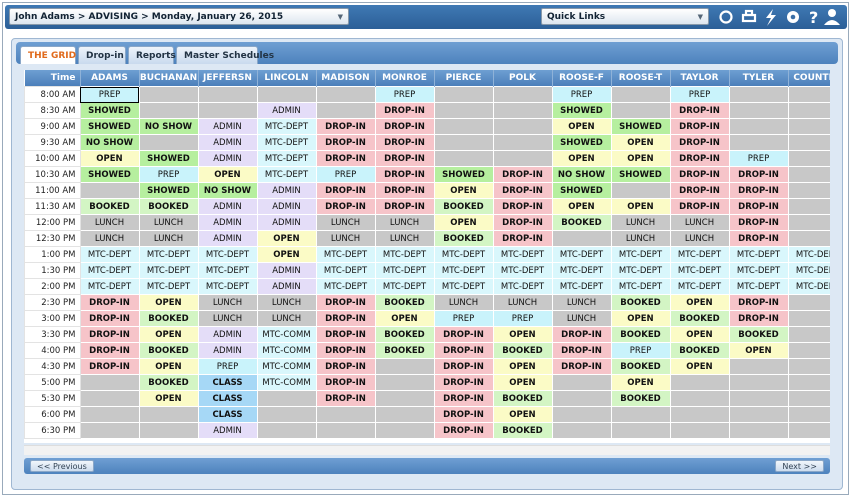 This screenshot has width=853, height=499. Describe the element at coordinates (813, 17) in the screenshot. I see `help-icon: ?` at that location.